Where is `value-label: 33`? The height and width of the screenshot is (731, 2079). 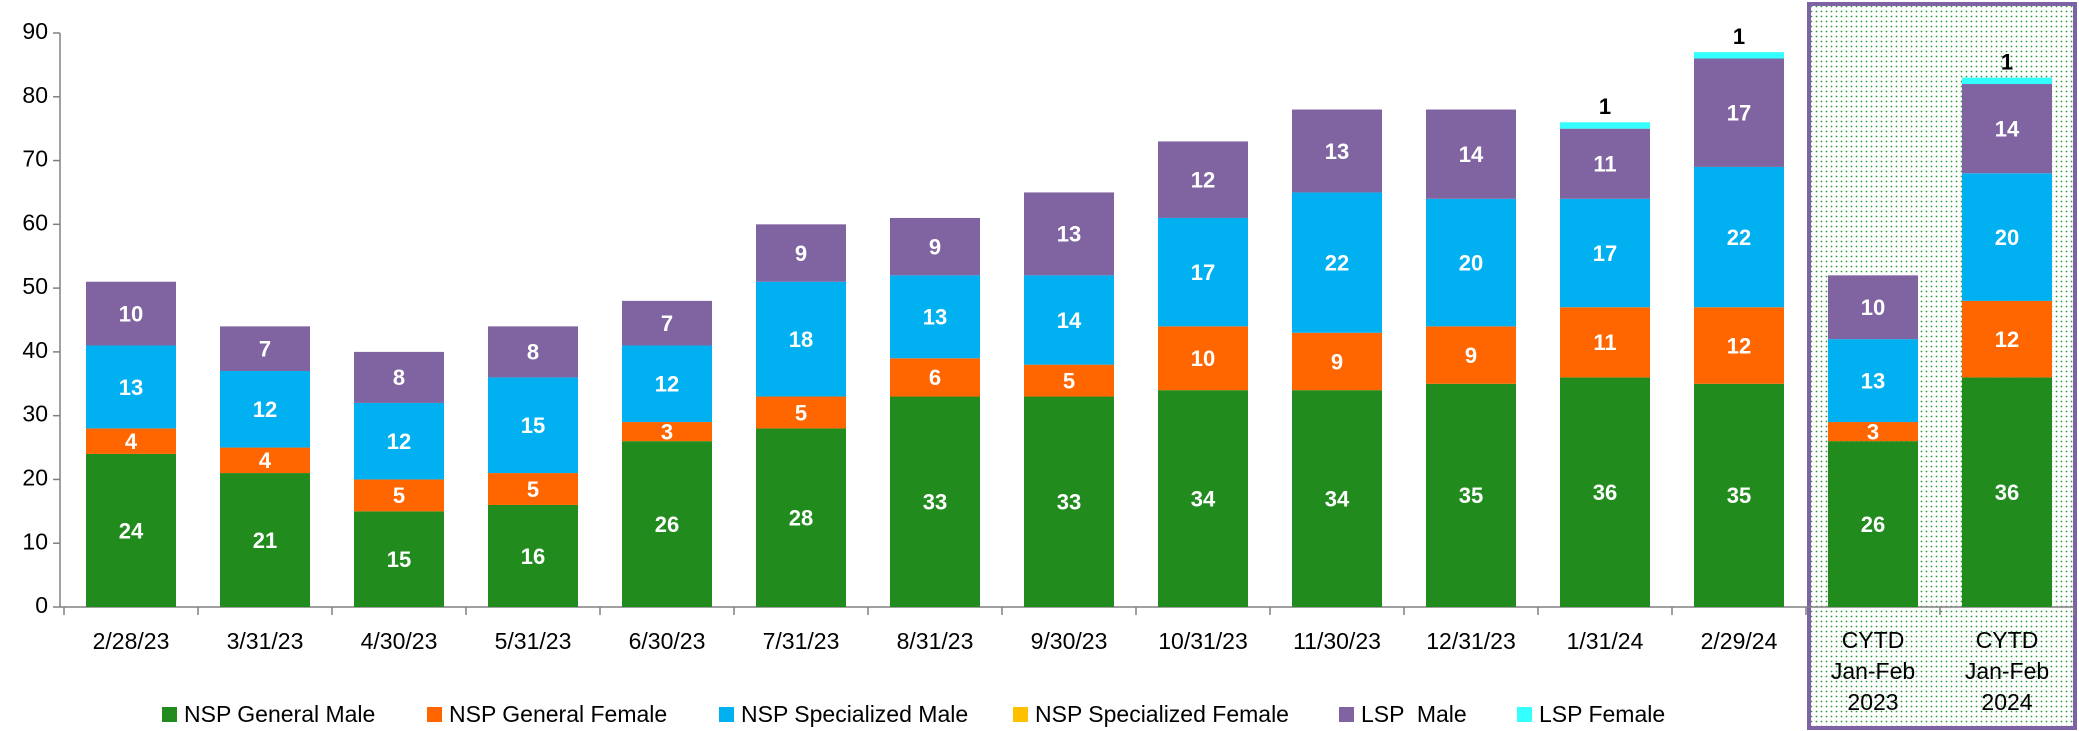
value-label: 33 is located at coordinates (1069, 502).